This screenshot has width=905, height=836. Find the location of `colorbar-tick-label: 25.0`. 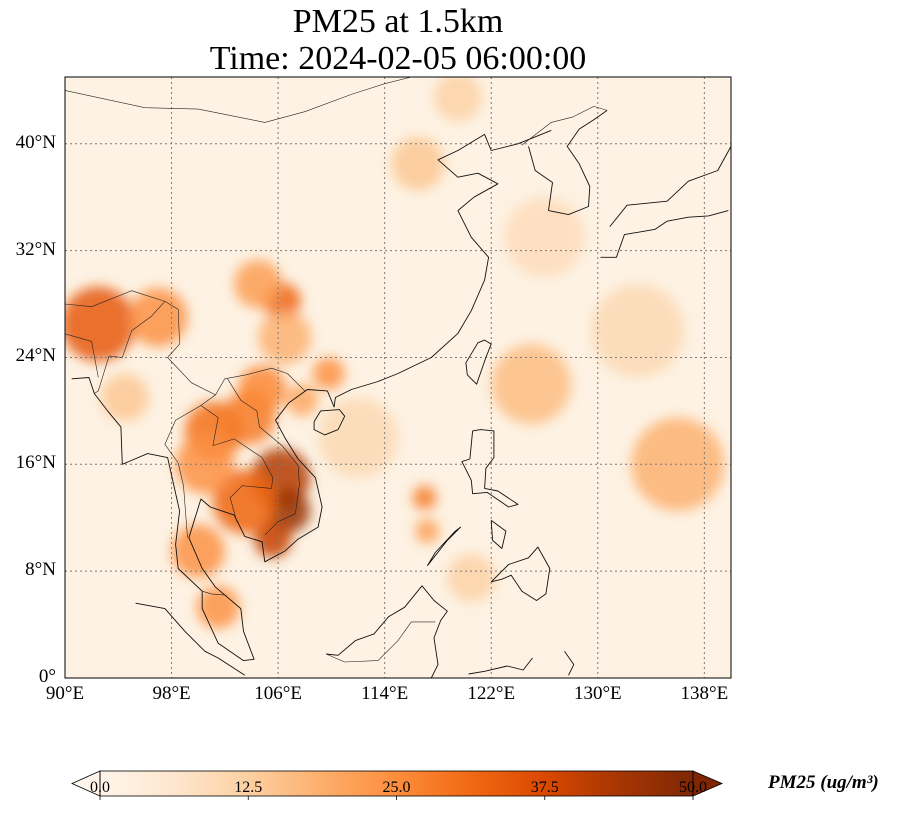

colorbar-tick-label: 25.0 is located at coordinates (396, 787).